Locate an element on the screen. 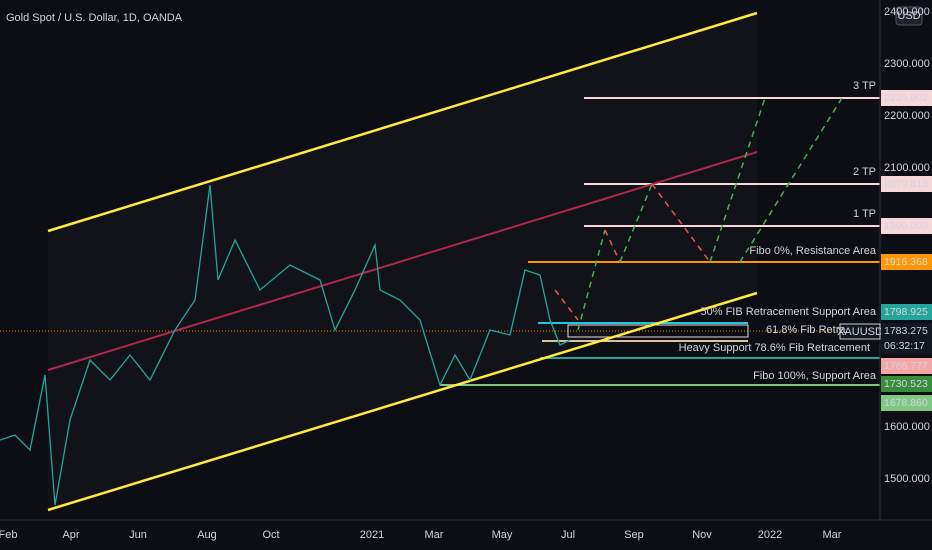  annotation: 50% FIB Retracement Support Area is located at coordinates (789, 312).